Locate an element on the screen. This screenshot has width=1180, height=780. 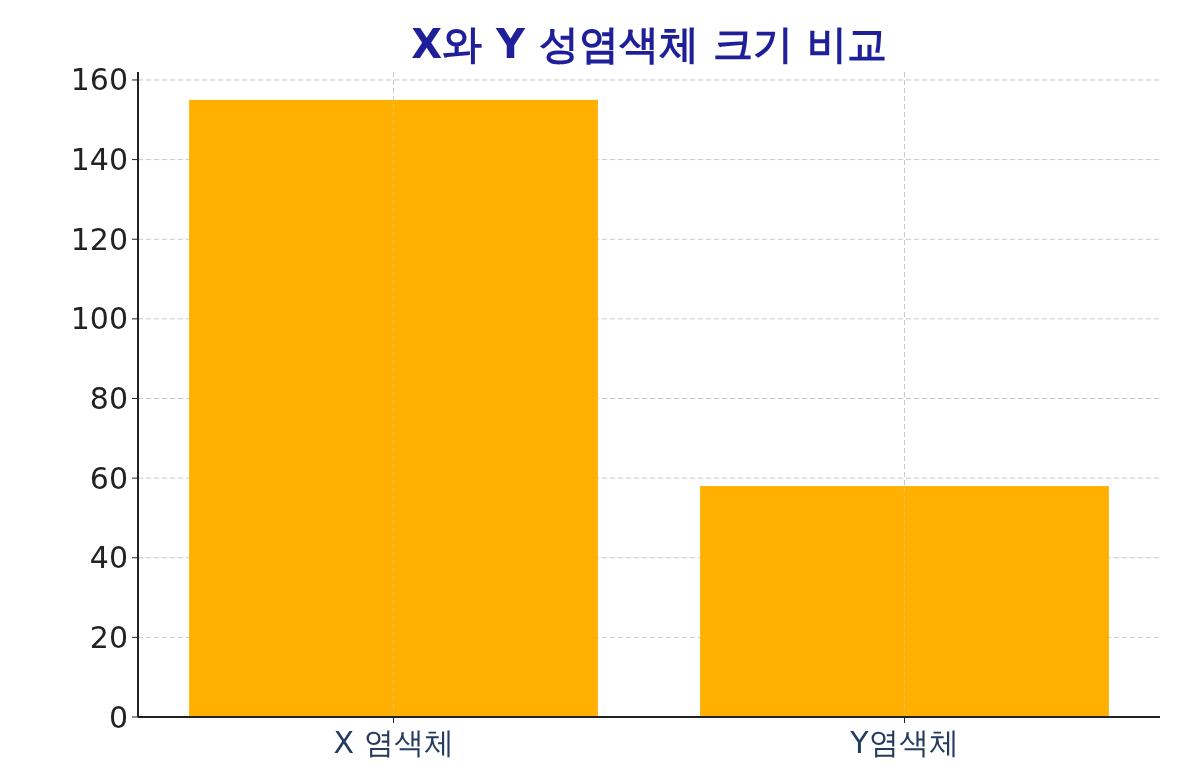
x-tick-label: X 염색체 is located at coordinates (393, 742).